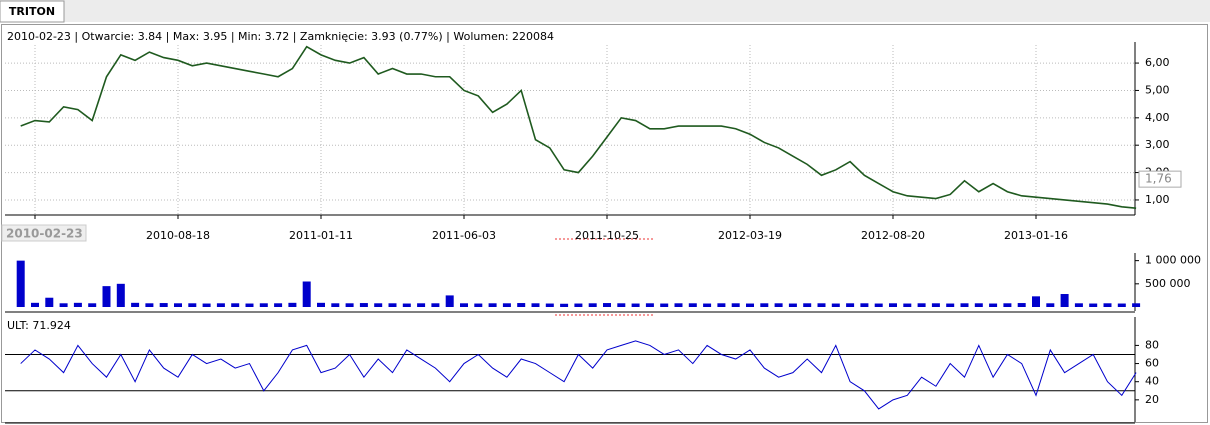 Image resolution: width=1210 pixels, height=425 pixels. Describe the element at coordinates (178, 235) in the screenshot. I see `x-tick-label: 2010-08-18` at that location.